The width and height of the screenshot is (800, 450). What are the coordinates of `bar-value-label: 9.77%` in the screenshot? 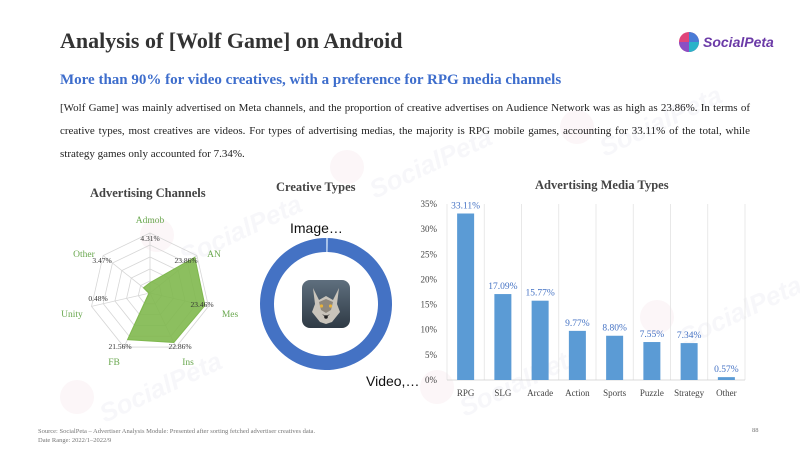 It's located at (577, 324).